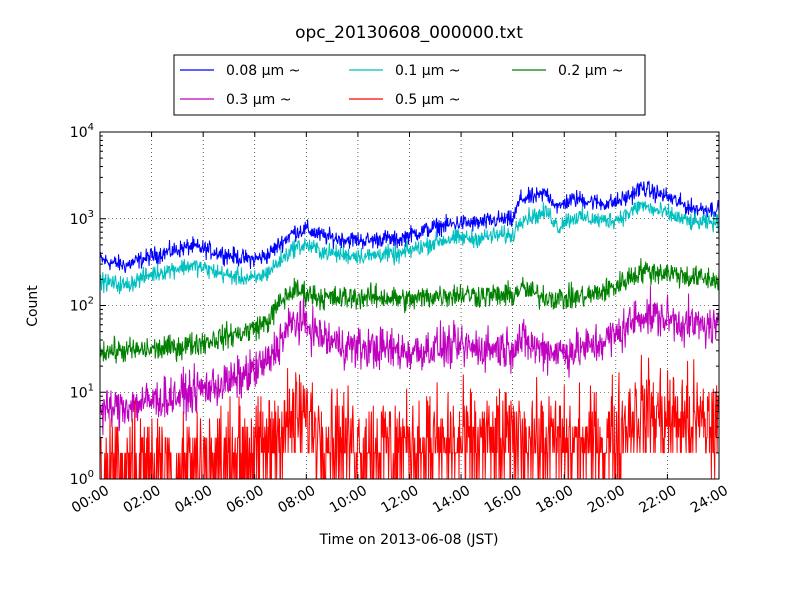  Describe the element at coordinates (91, 127) in the screenshot. I see `y-tick-exponent: 4` at that location.